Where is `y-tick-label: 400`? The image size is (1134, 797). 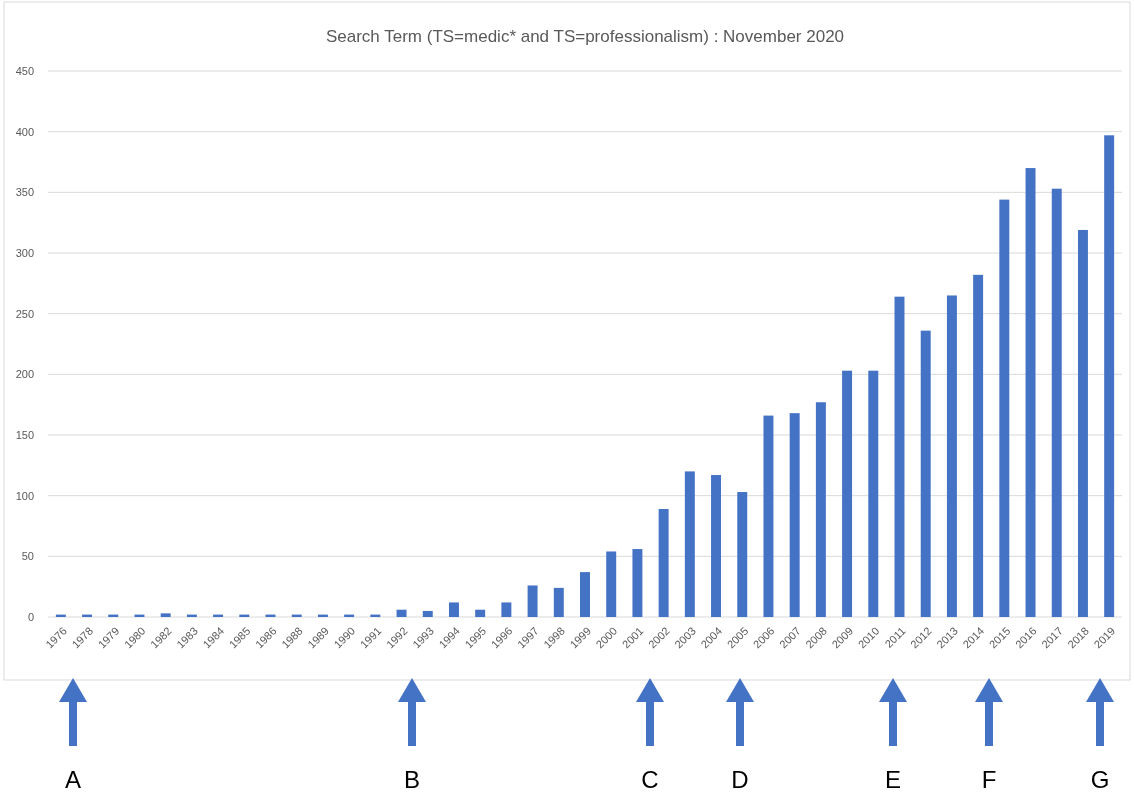 y-tick-label: 400 is located at coordinates (24, 131).